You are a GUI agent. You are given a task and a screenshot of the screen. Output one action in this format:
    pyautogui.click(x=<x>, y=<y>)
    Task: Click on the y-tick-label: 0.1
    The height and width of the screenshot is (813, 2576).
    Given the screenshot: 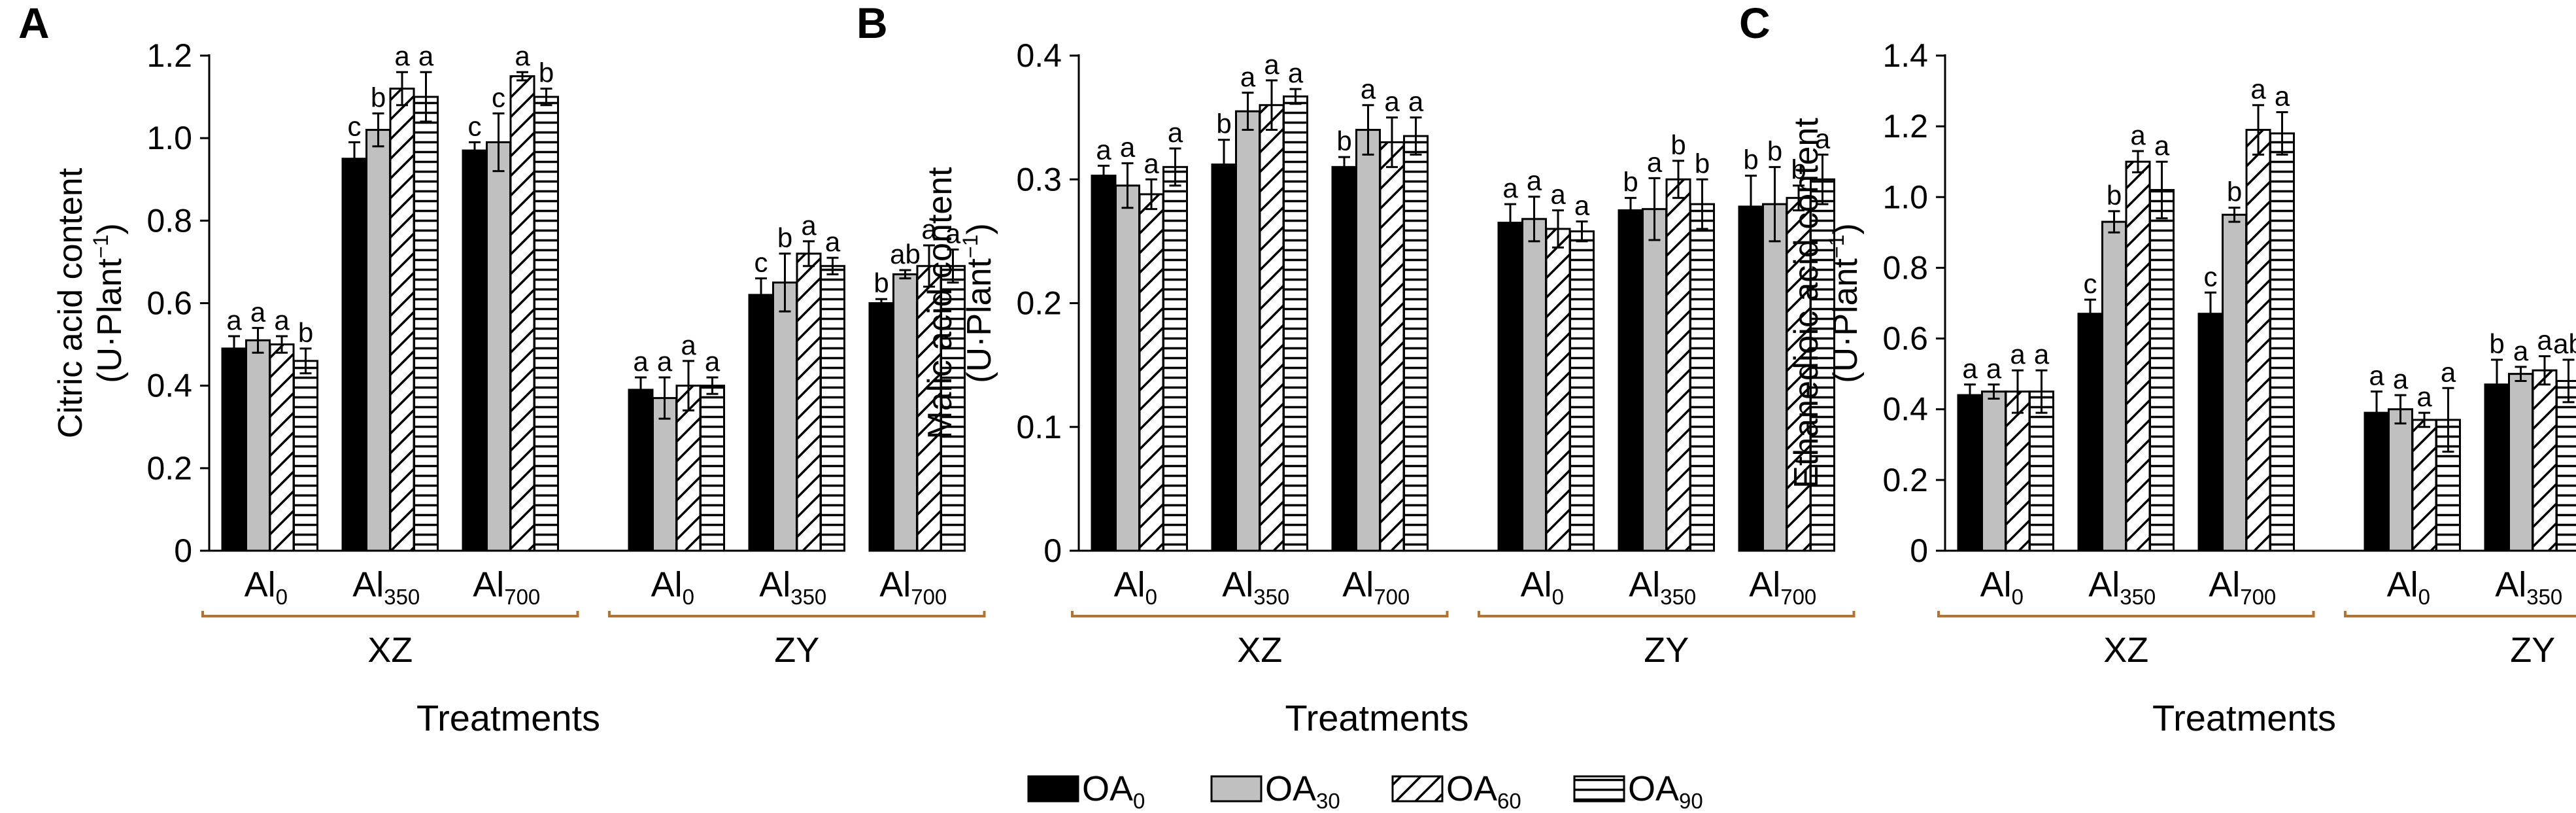 What is the action you would take?
    pyautogui.click(x=1039, y=427)
    